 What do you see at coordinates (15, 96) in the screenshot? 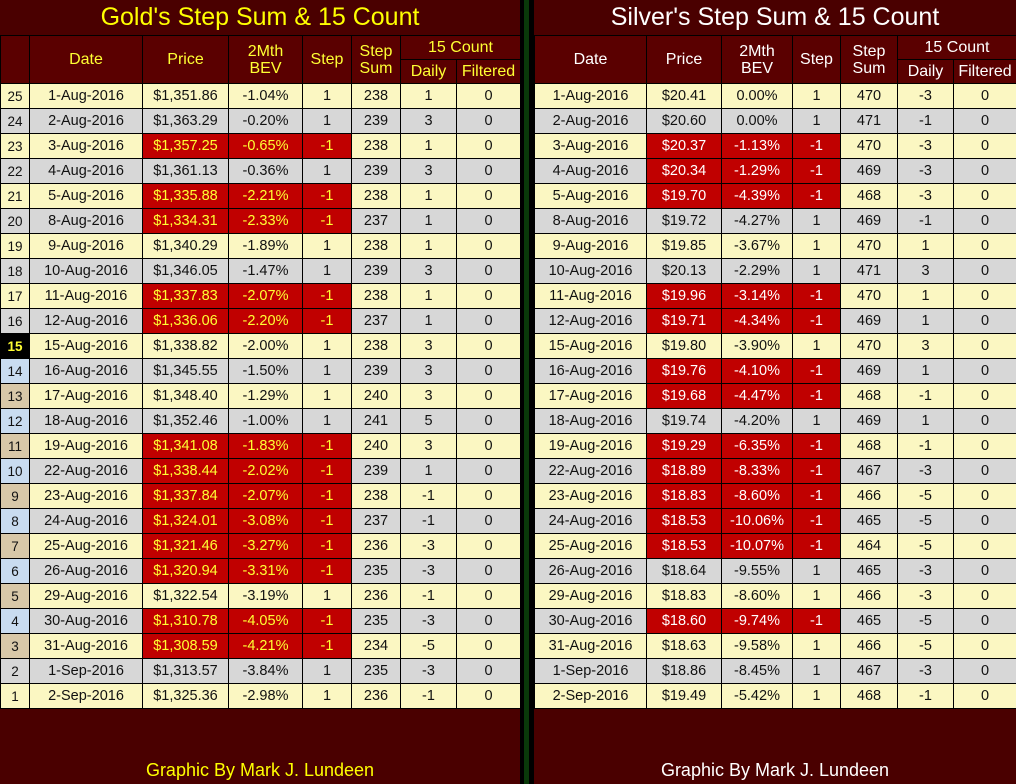
I see `rank-cell: 25` at bounding box center [15, 96].